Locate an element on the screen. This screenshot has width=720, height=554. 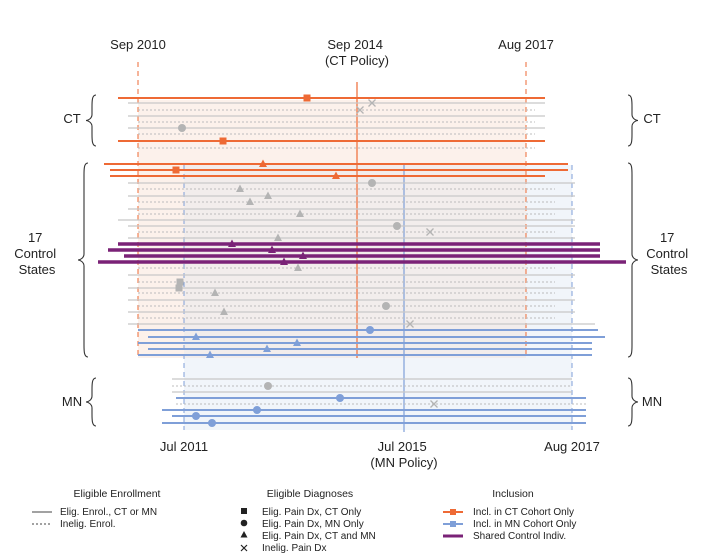
legend-item-label: Incl. in MN Cohort Only is located at coordinates (524, 524).